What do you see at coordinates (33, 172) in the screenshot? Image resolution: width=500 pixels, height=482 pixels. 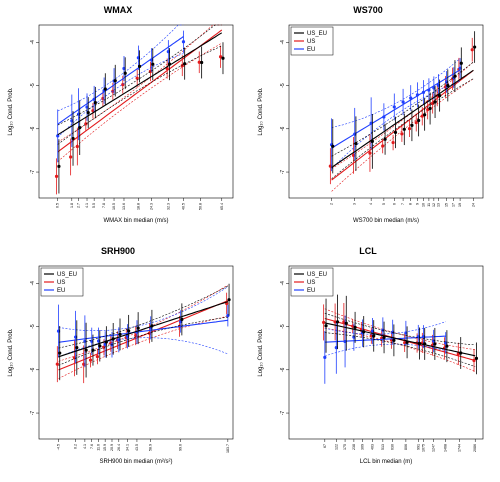 I see `y-tick-label: -7` at bounding box center [33, 172].